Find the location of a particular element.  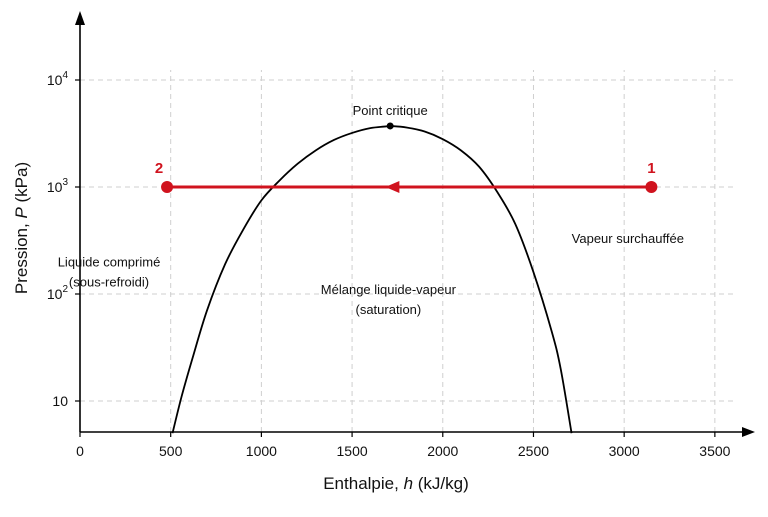

process-direction-arrow is located at coordinates (392, 187).